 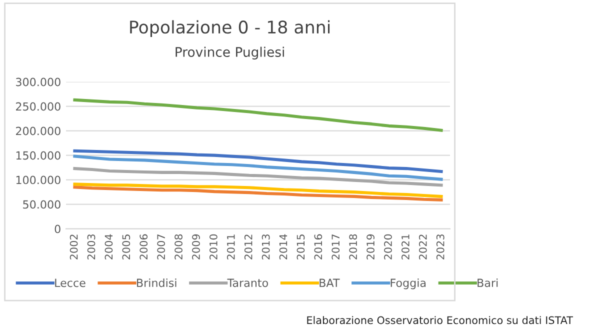 What do you see at coordinates (108, 247) in the screenshot?
I see `x-tick-label: 2004` at bounding box center [108, 247].